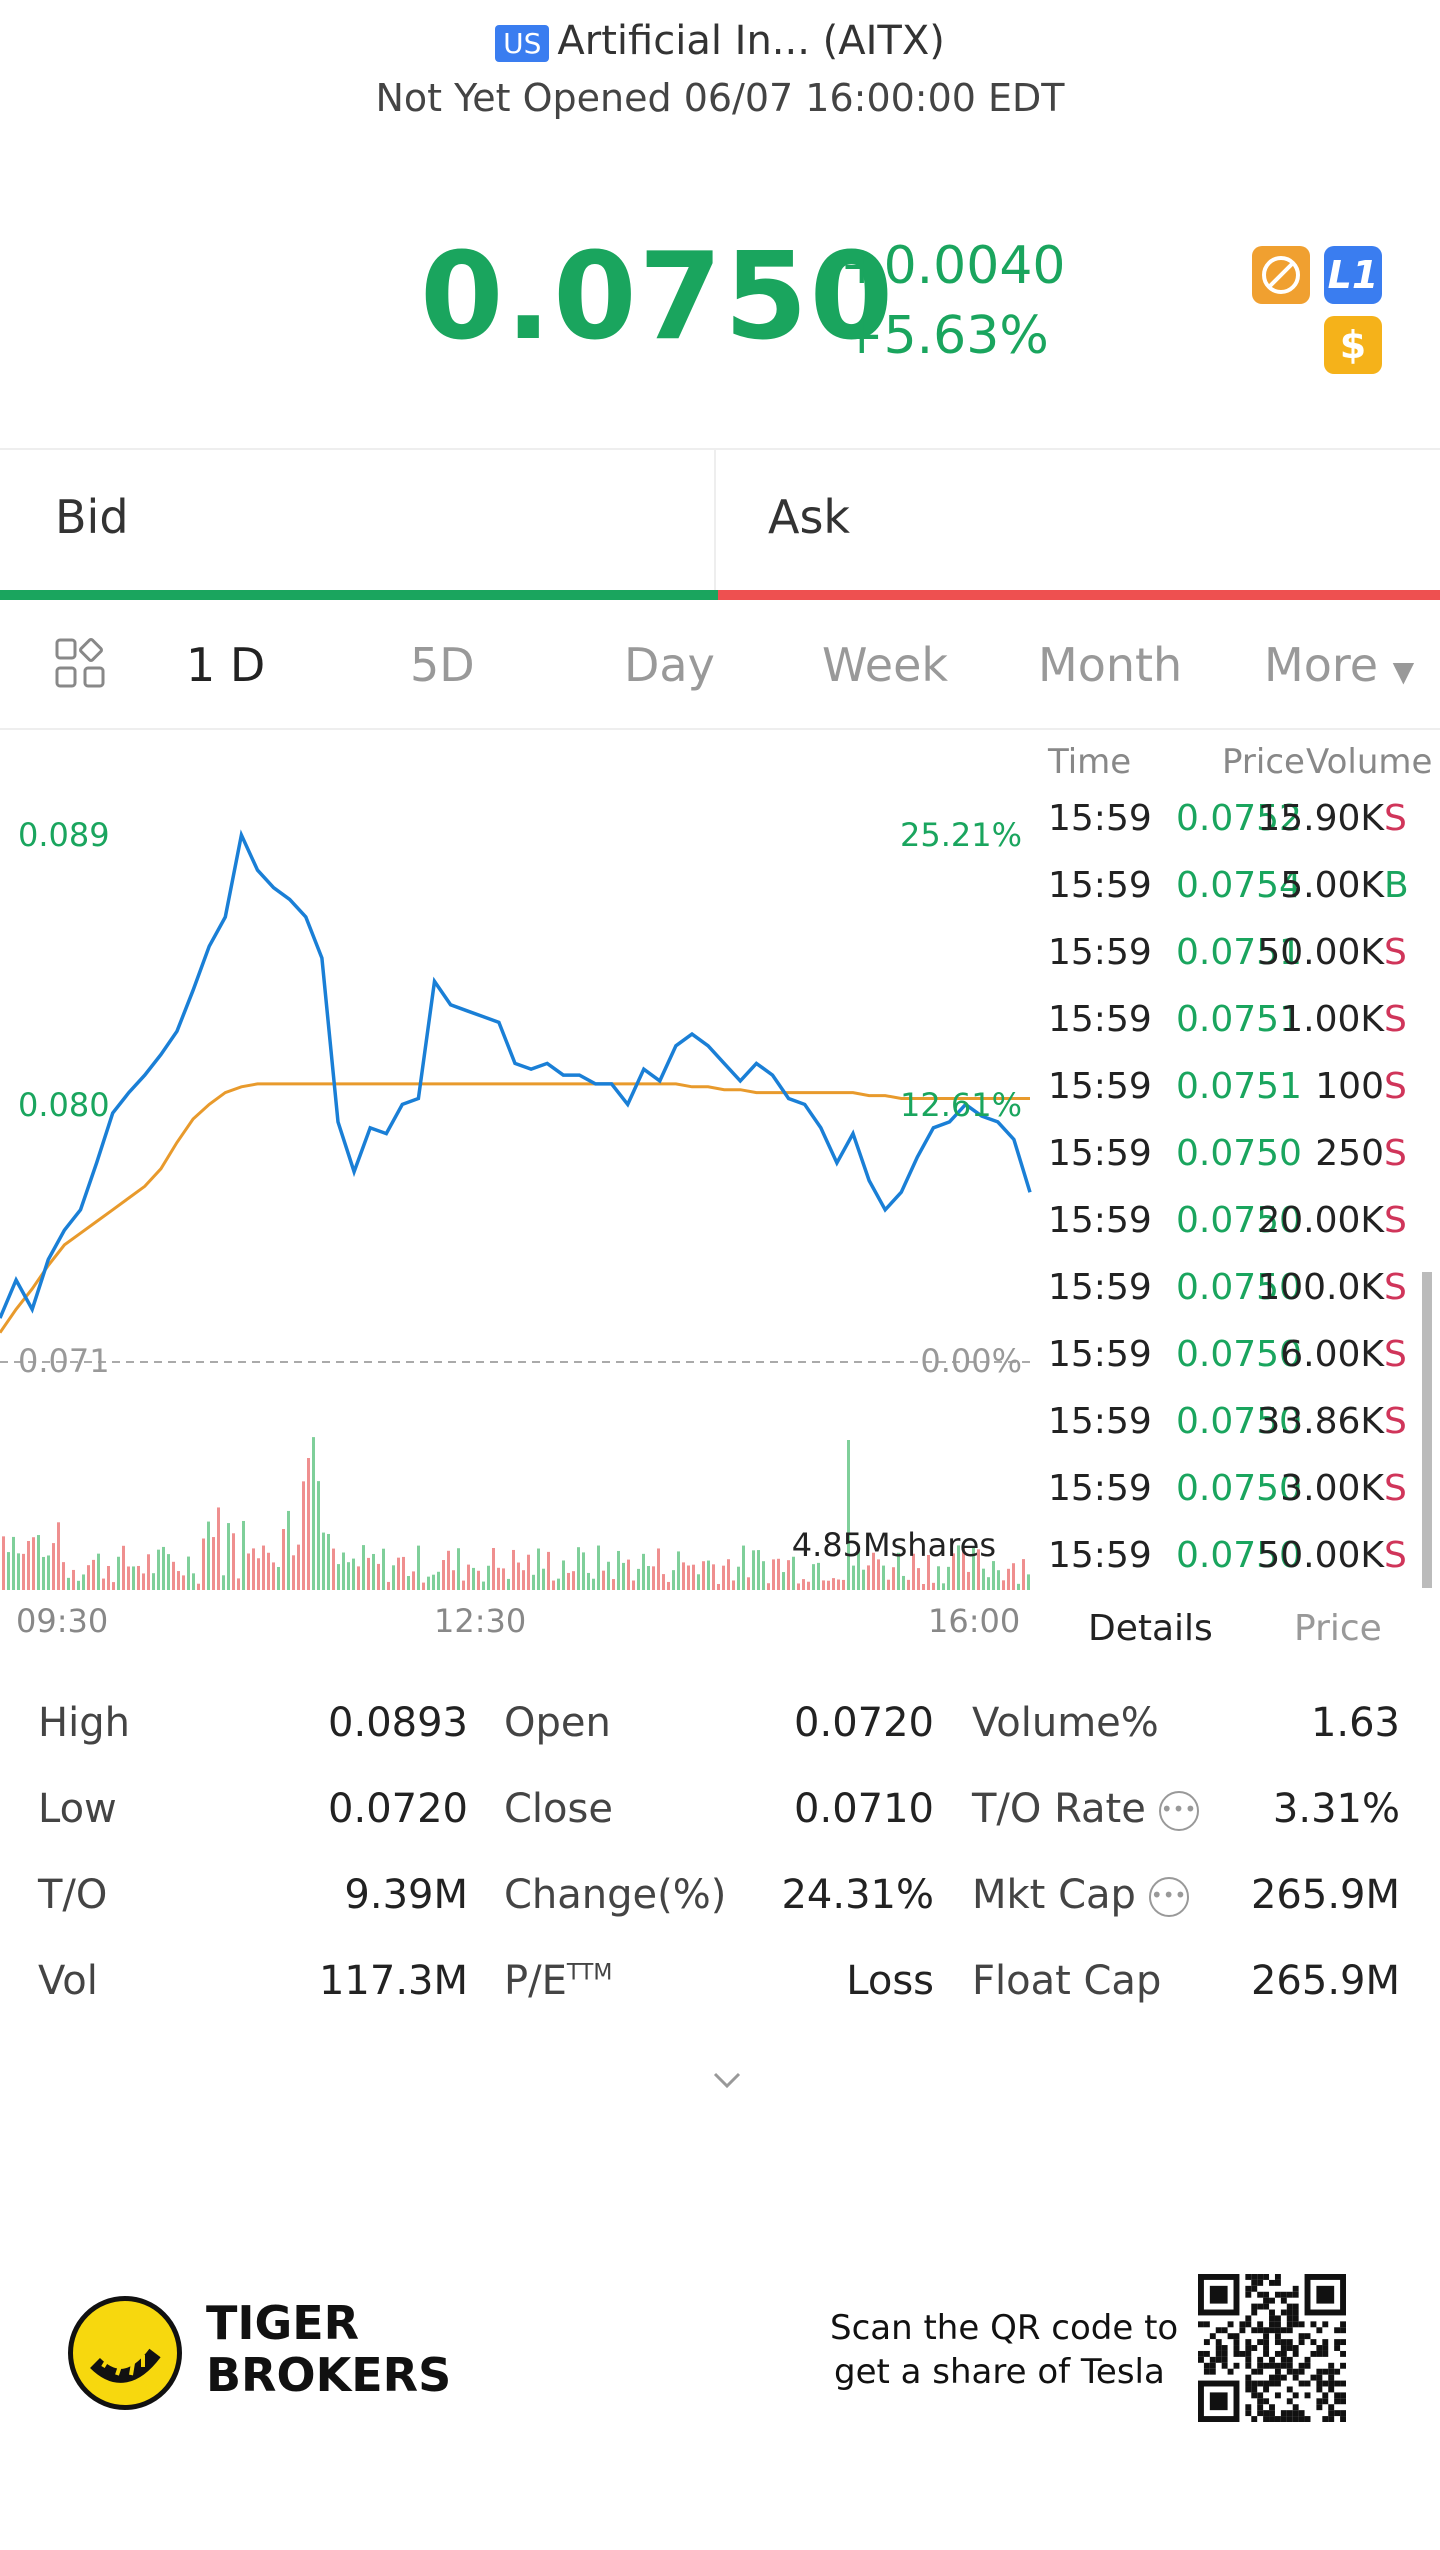 This screenshot has width=1440, height=2550. I want to click on average-price-line, so click(515, 1208).